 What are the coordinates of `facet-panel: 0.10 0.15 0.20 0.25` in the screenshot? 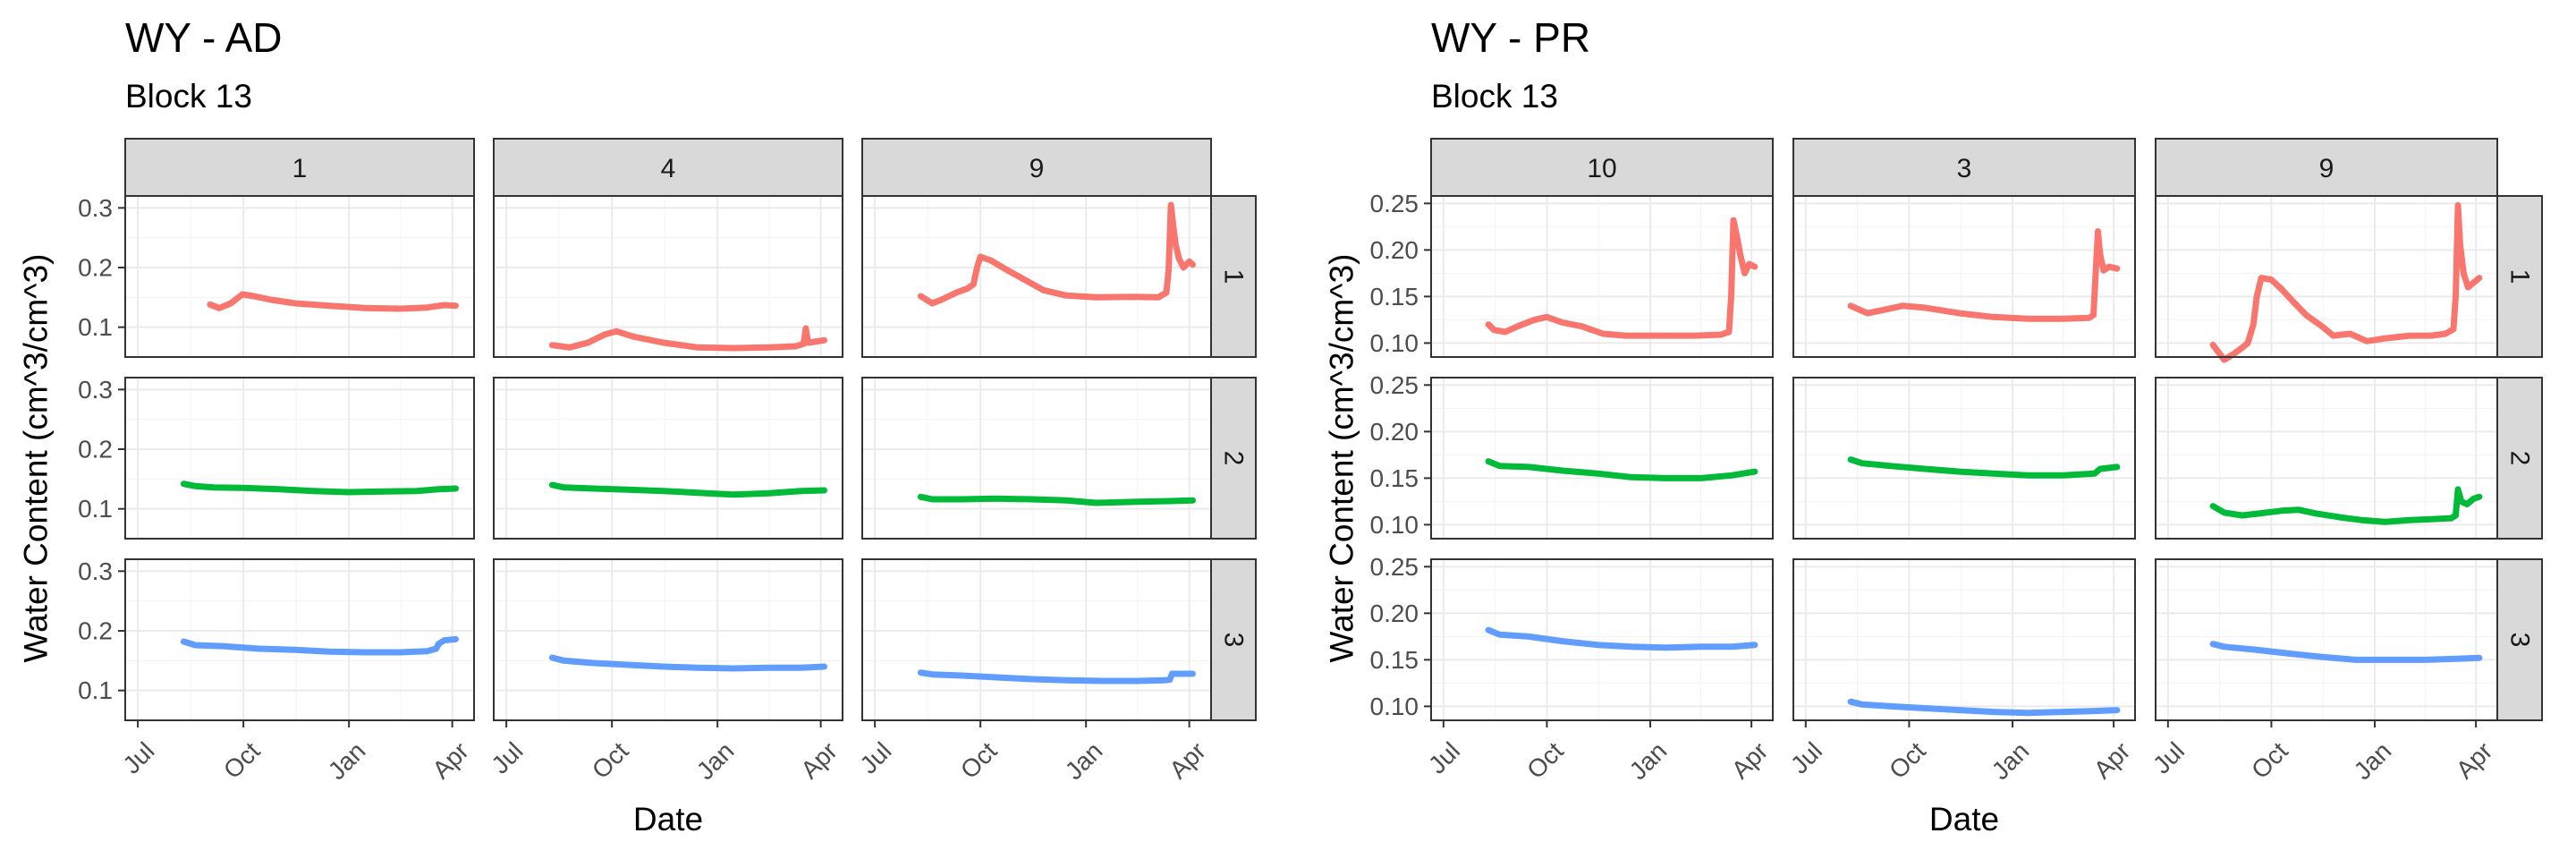 It's located at (1572, 455).